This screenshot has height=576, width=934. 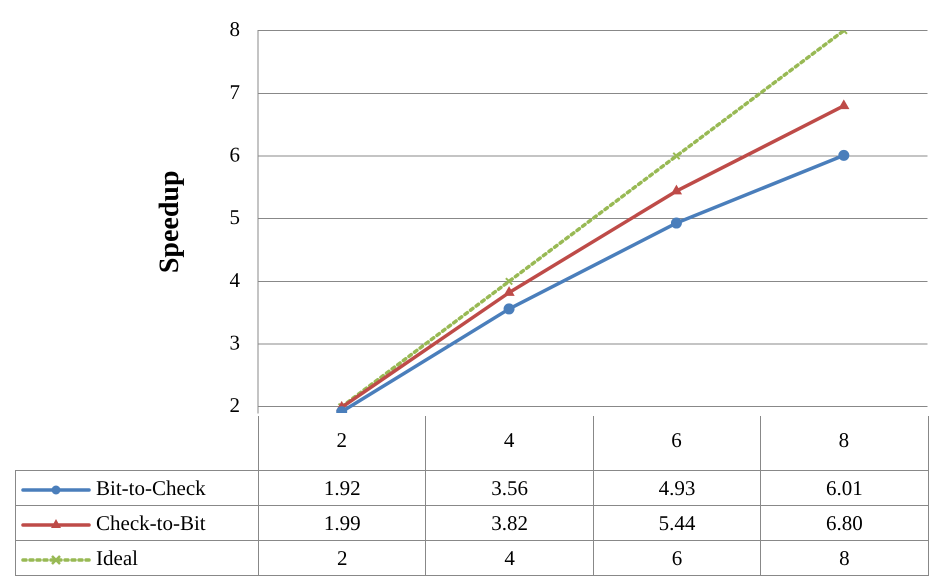 What do you see at coordinates (235, 29) in the screenshot?
I see `y-tick-label: 8` at bounding box center [235, 29].